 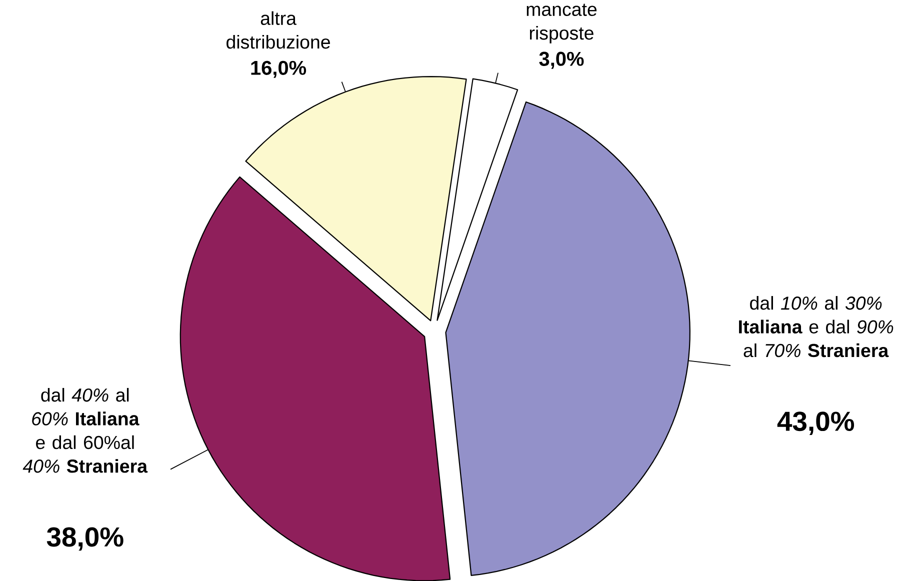 I want to click on category-label: dal 40% al 60% Italiana e dal 60%al 40% Straniera, so click(x=85, y=430).